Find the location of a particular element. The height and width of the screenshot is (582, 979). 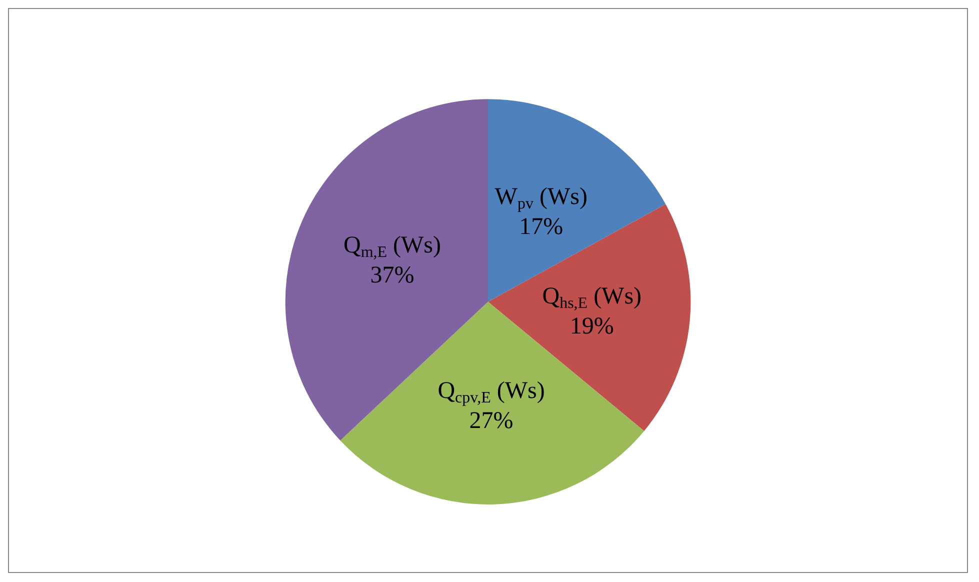

data-label: 17% is located at coordinates (541, 227).